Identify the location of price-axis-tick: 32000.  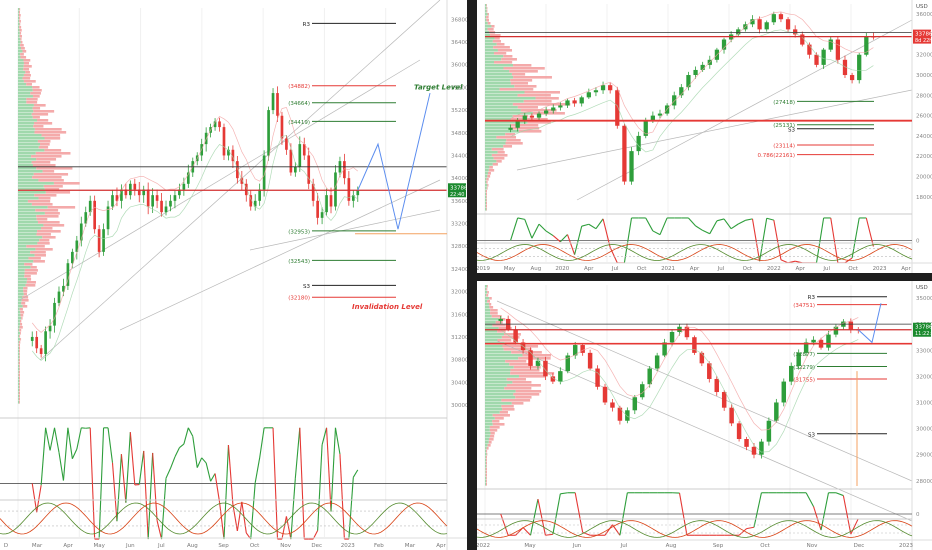
(924, 377).